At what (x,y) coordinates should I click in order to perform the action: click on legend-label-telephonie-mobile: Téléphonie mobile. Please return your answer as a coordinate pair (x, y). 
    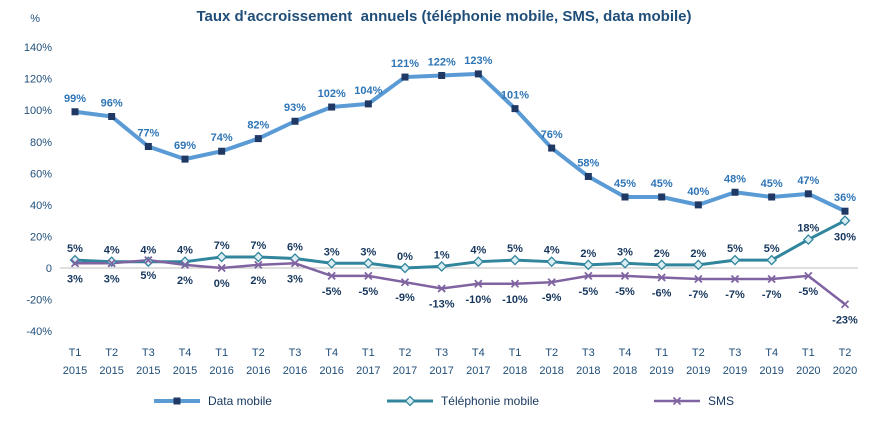
    Looking at the image, I should click on (490, 401).